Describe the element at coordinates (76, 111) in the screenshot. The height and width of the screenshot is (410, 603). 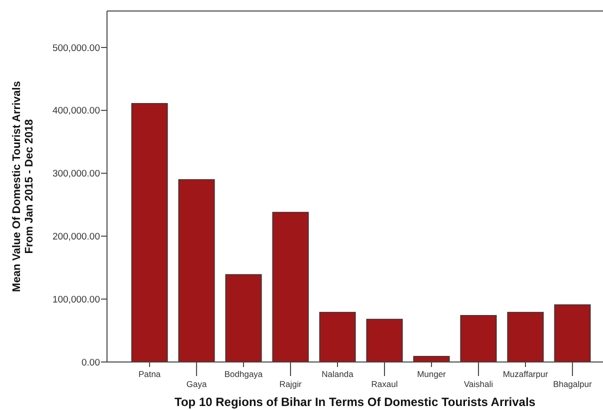
I see `y-tick-label: 400,000.00` at that location.